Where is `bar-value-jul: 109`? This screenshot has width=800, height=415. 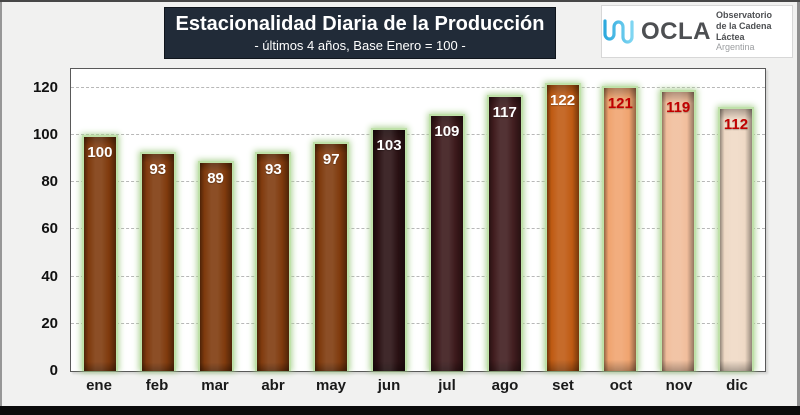
bar-value-jul: 109 is located at coordinates (447, 131).